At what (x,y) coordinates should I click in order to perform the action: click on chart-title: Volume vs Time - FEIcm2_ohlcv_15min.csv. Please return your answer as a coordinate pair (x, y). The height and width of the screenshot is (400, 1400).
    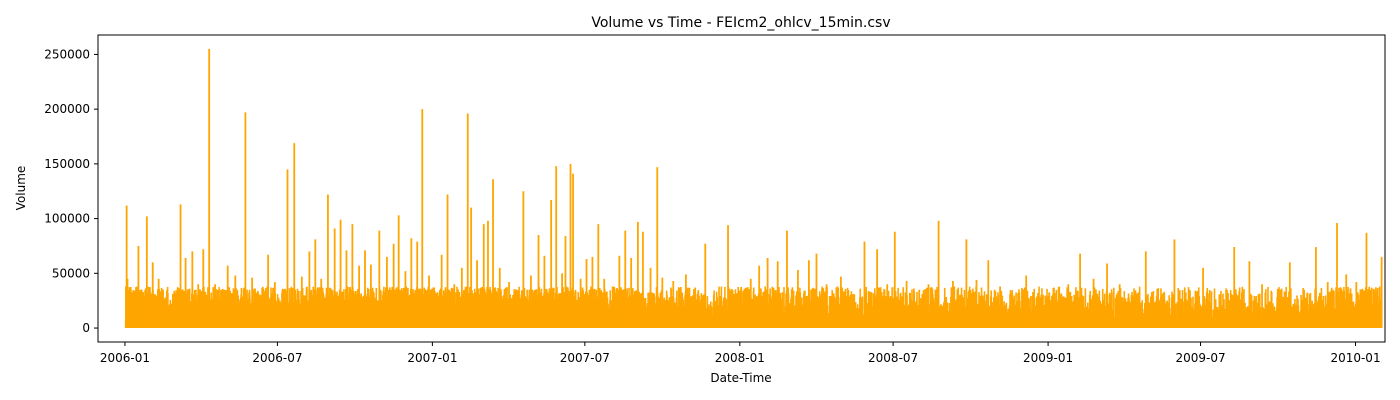
    Looking at the image, I should click on (740, 23).